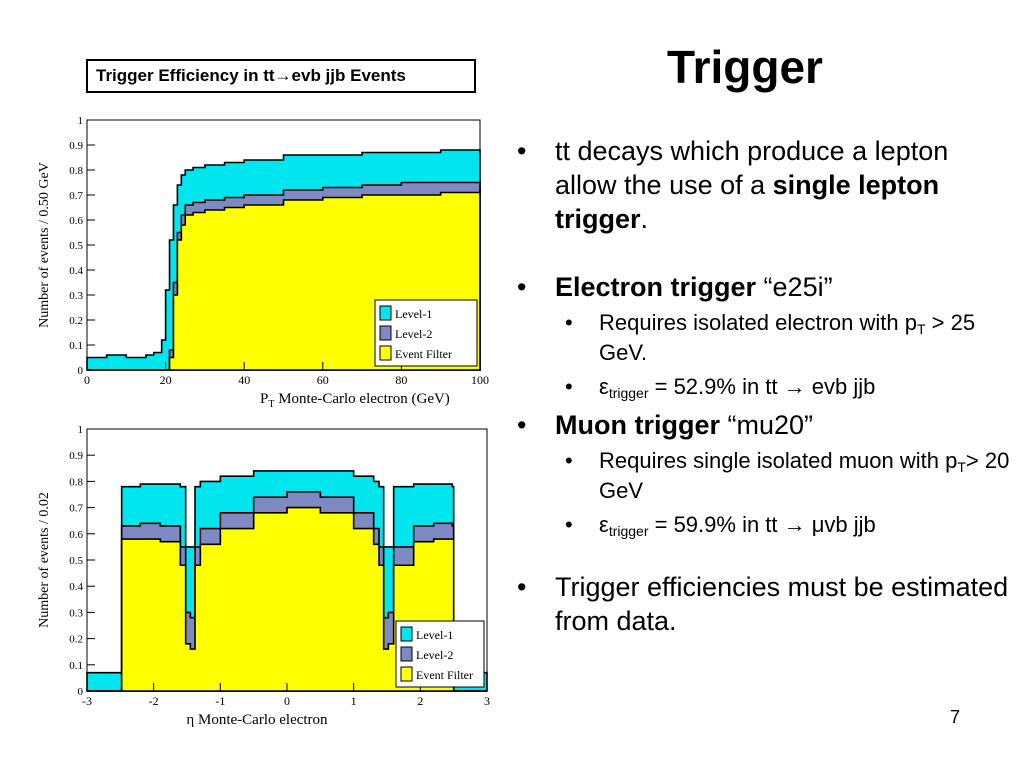 The width and height of the screenshot is (1024, 768). I want to click on bullet-muon-trigger: • Muon trigger “mu20”, so click(762, 425).